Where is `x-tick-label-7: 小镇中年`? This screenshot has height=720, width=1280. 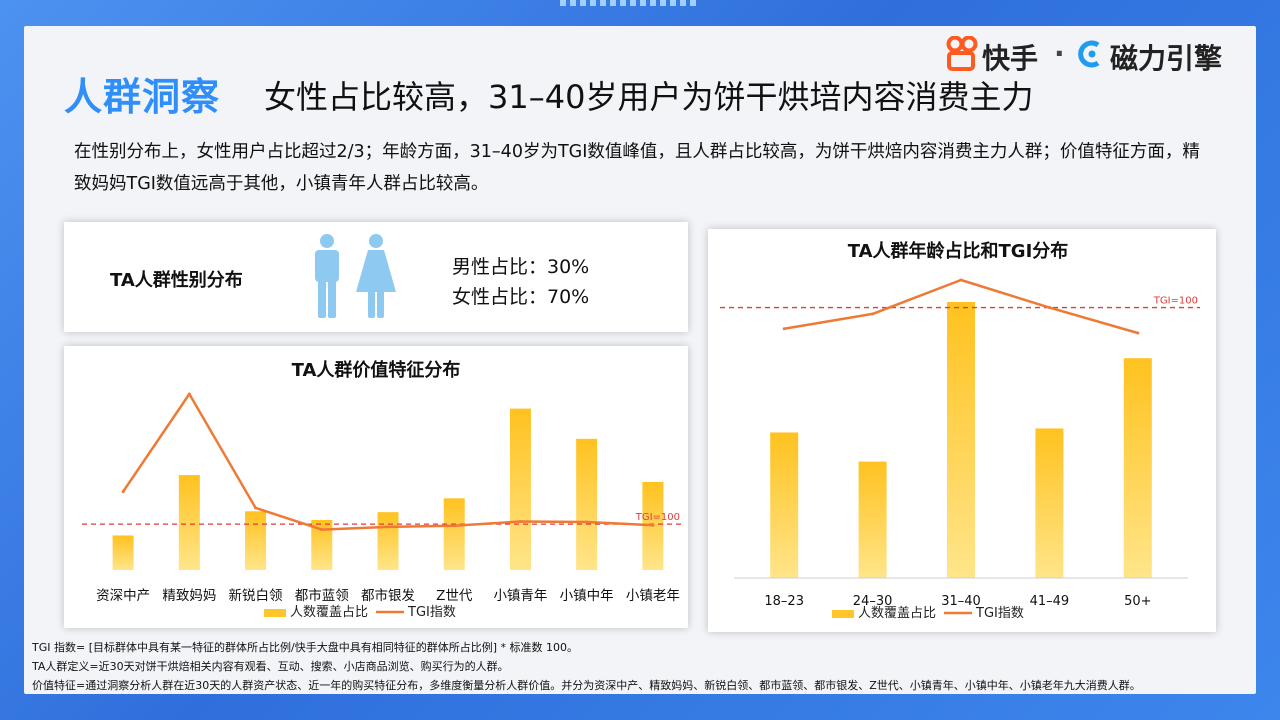
x-tick-label-7: 小镇中年 is located at coordinates (587, 596).